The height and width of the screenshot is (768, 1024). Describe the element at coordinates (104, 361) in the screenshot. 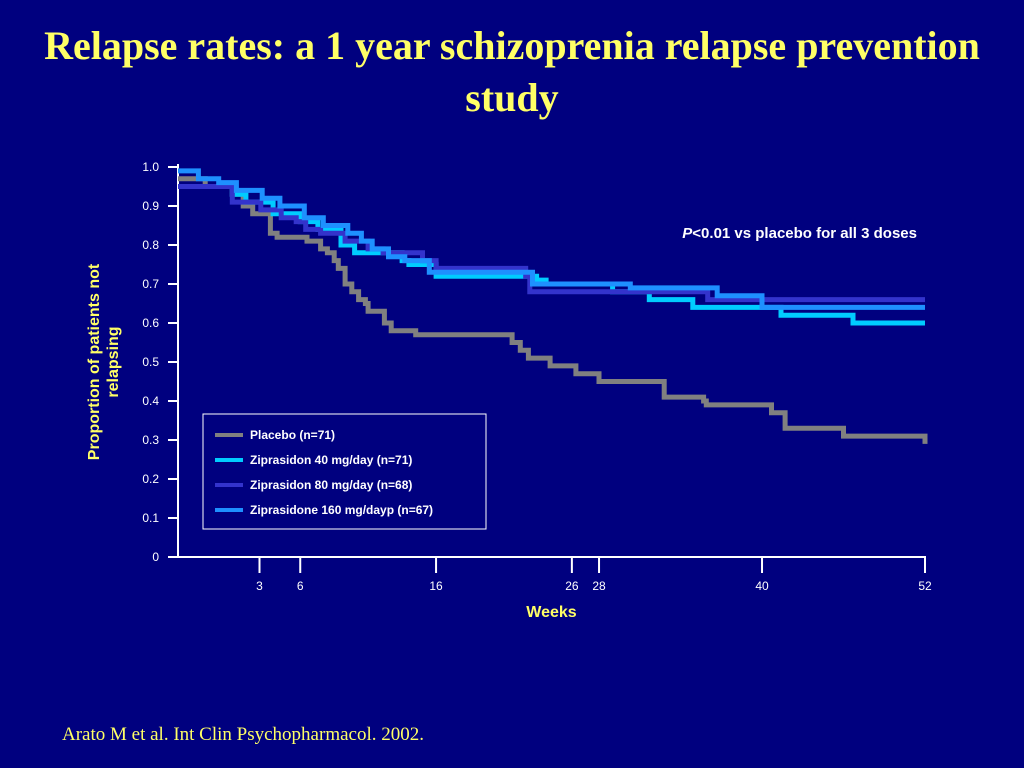

I see `y-axis-title: Proportion of patients not relapsing` at that location.